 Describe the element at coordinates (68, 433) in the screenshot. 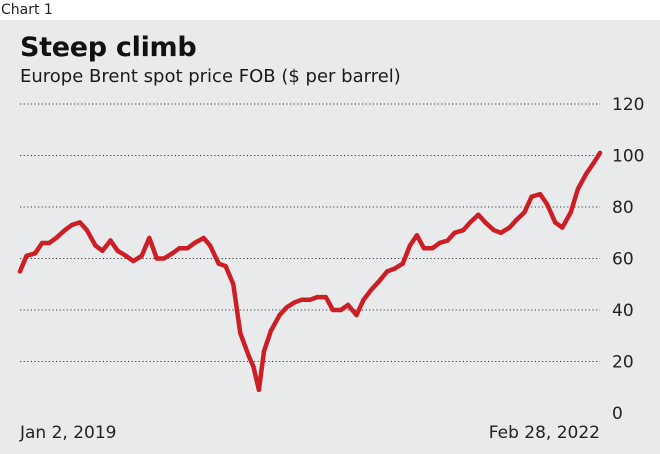

I see `x-tick-label-start: Jan 2, 2019` at that location.